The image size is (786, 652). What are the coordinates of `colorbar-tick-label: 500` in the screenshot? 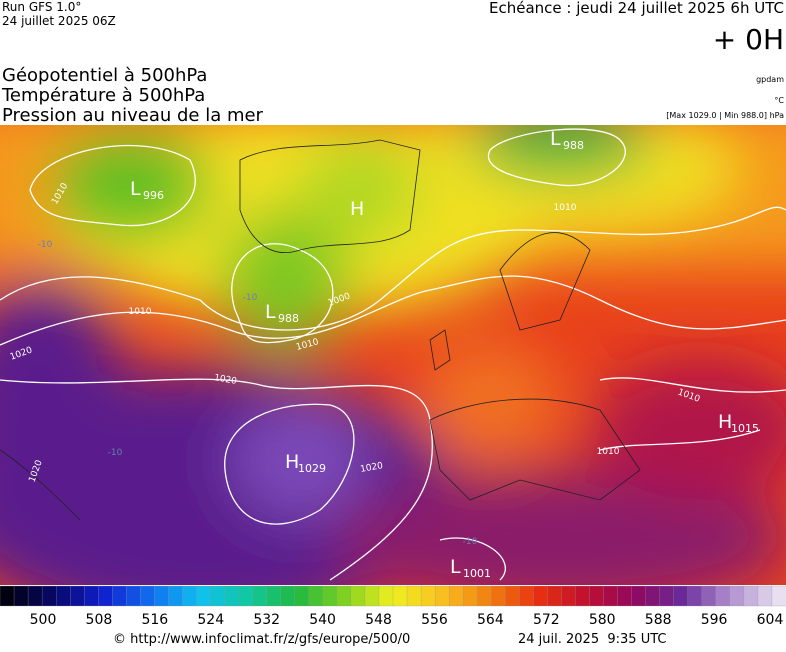 It's located at (43, 620).